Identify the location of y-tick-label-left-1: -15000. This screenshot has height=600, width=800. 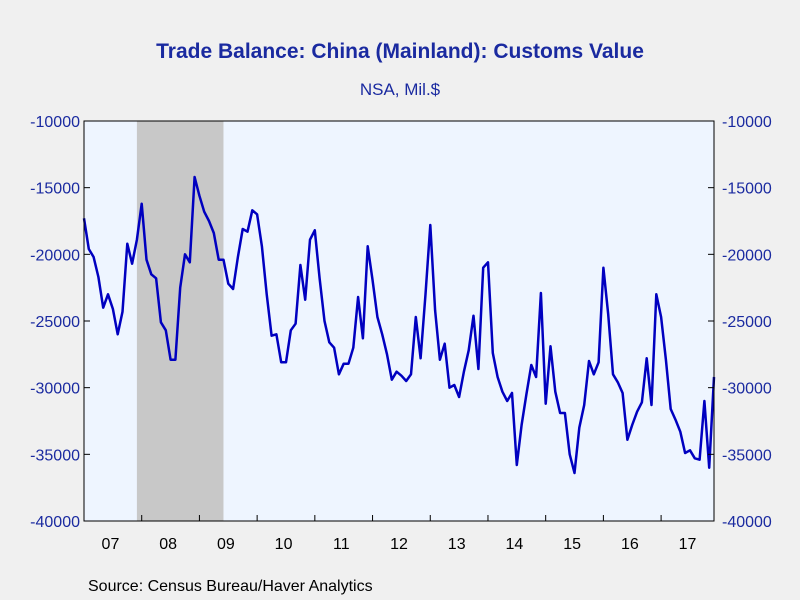
(55, 189).